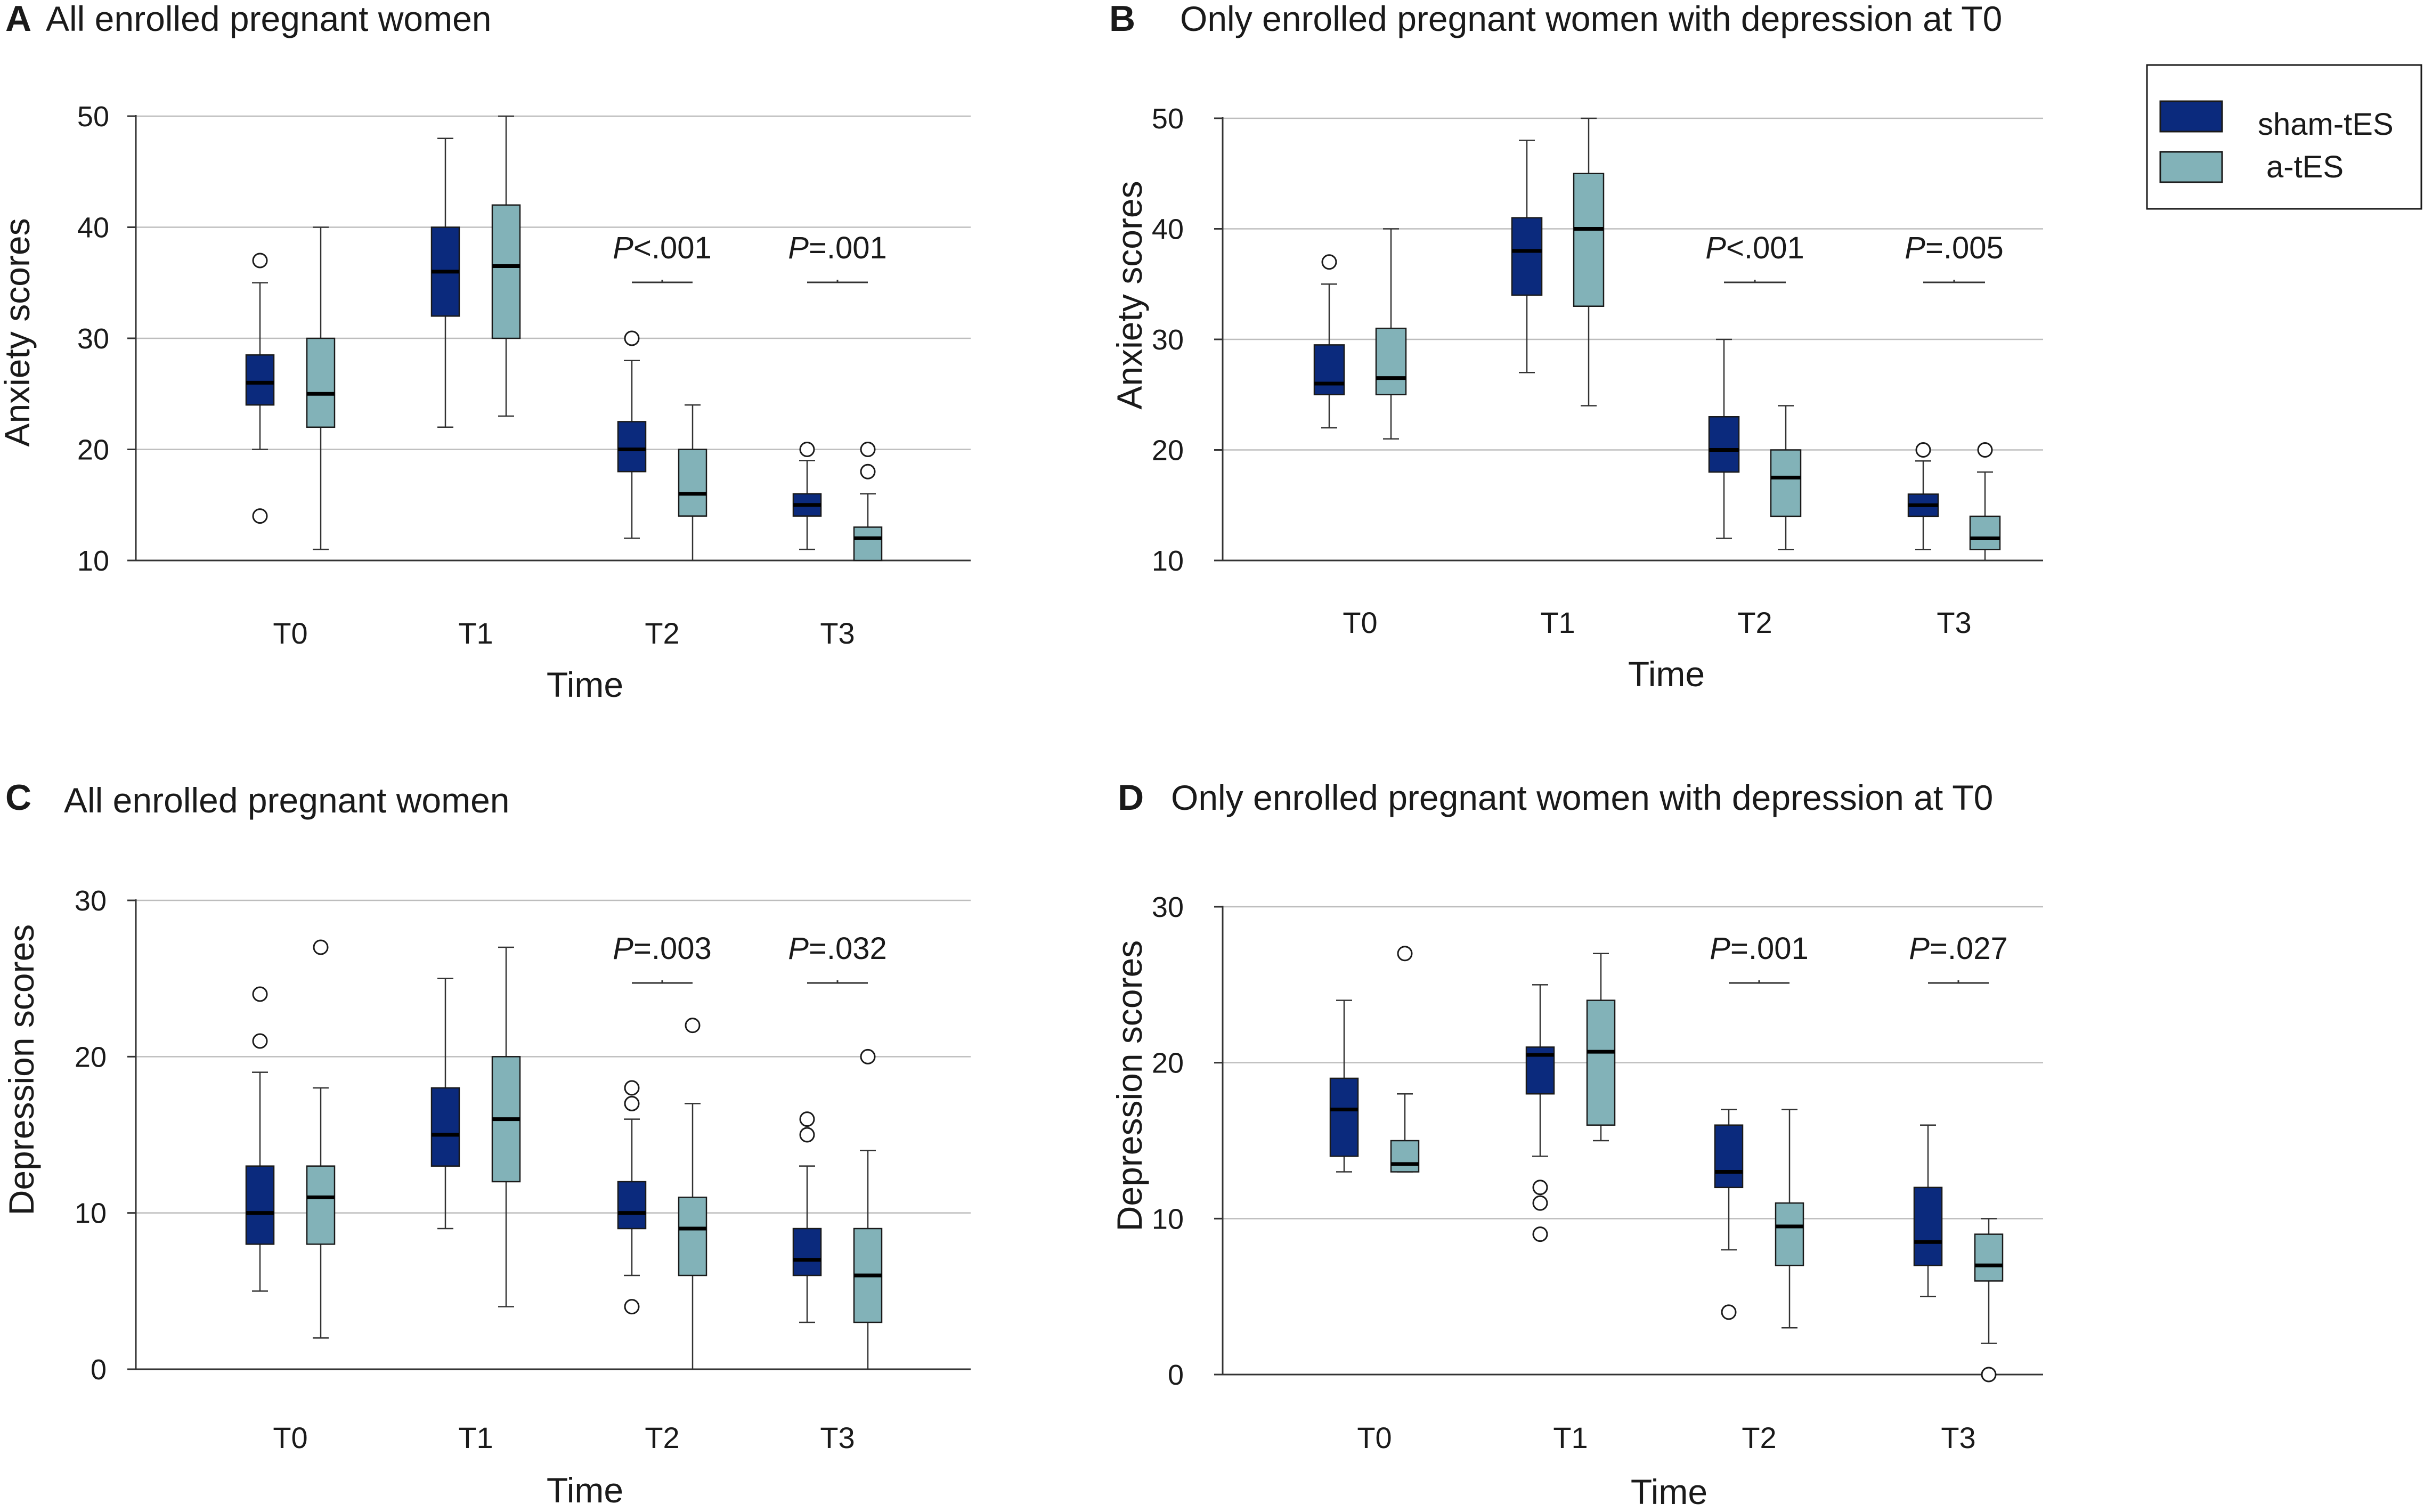 Image resolution: width=2424 pixels, height=1512 pixels. I want to click on legend-swatch-sham-tes, so click(2191, 116).